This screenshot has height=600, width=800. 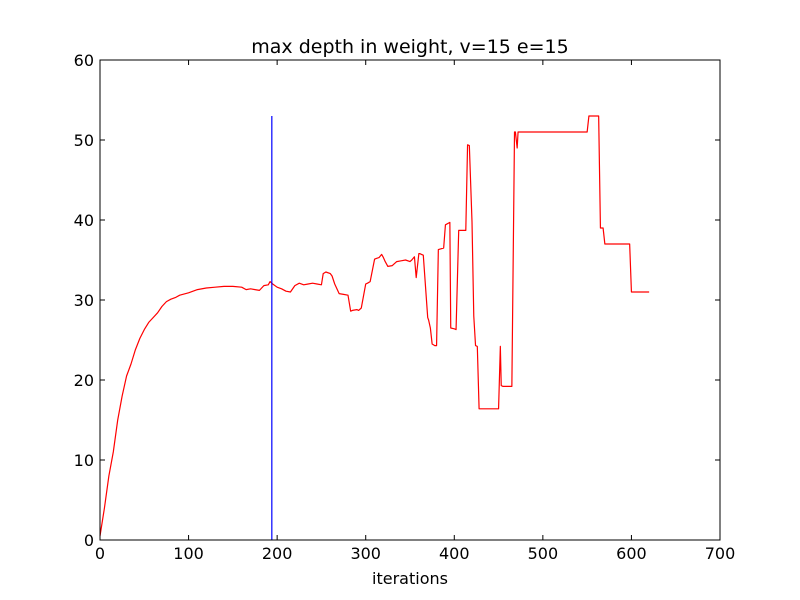 I want to click on y-tick-label: 60, so click(x=84, y=60).